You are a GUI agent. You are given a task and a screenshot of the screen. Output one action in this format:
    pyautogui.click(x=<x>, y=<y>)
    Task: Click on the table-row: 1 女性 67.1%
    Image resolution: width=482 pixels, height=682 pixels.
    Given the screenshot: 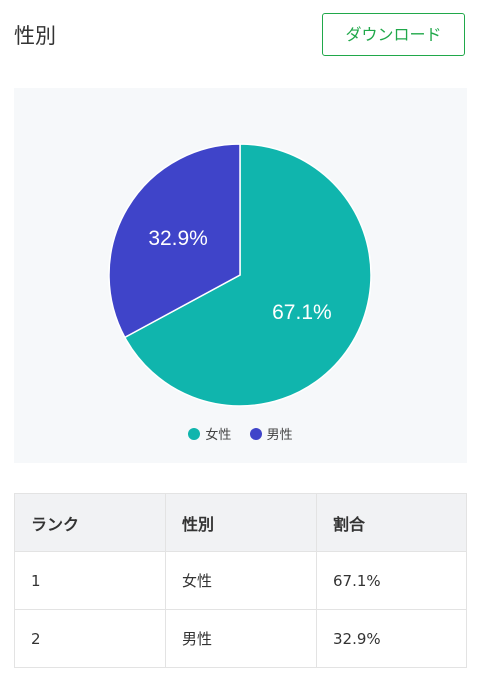 What is the action you would take?
    pyautogui.click(x=240, y=580)
    